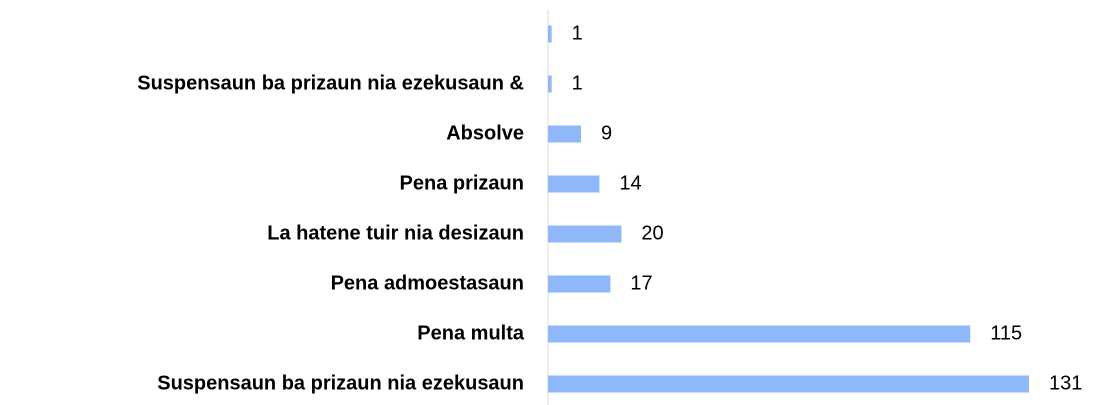  Describe the element at coordinates (1065, 383) in the screenshot. I see `value-label: 131` at that location.